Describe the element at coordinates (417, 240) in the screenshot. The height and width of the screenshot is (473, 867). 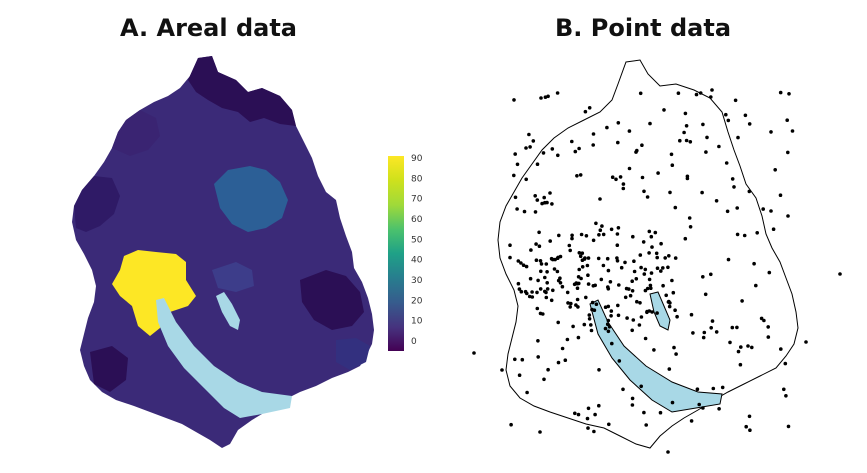
I see `legend-tick-label: 50` at that location.